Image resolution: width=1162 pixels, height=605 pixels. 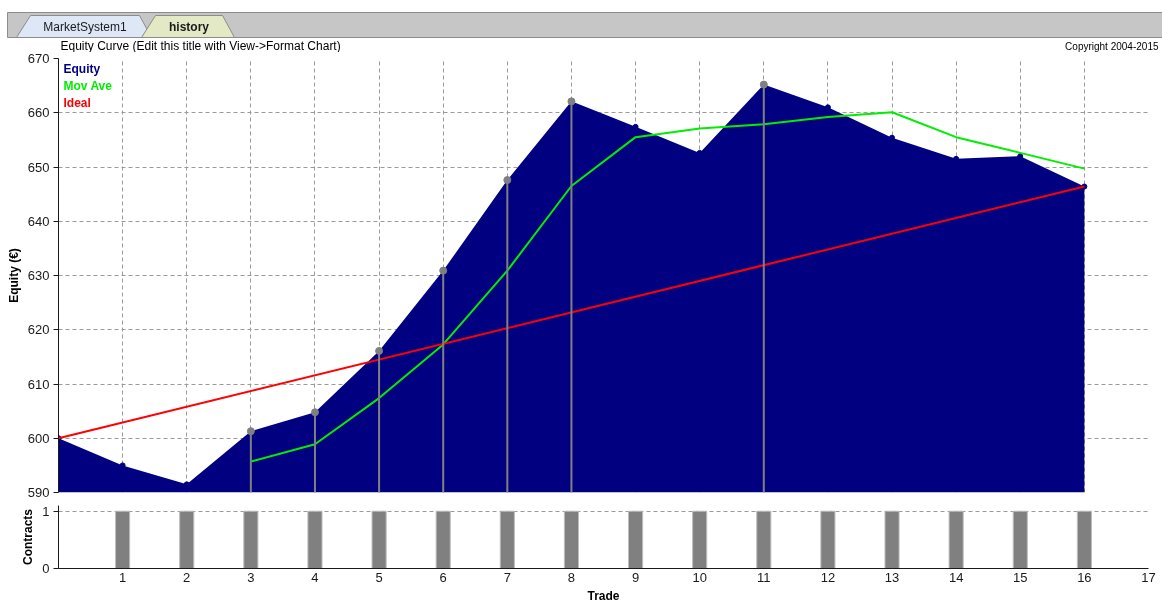 I want to click on text: Copyright 2004-2015, so click(x=1112, y=46).